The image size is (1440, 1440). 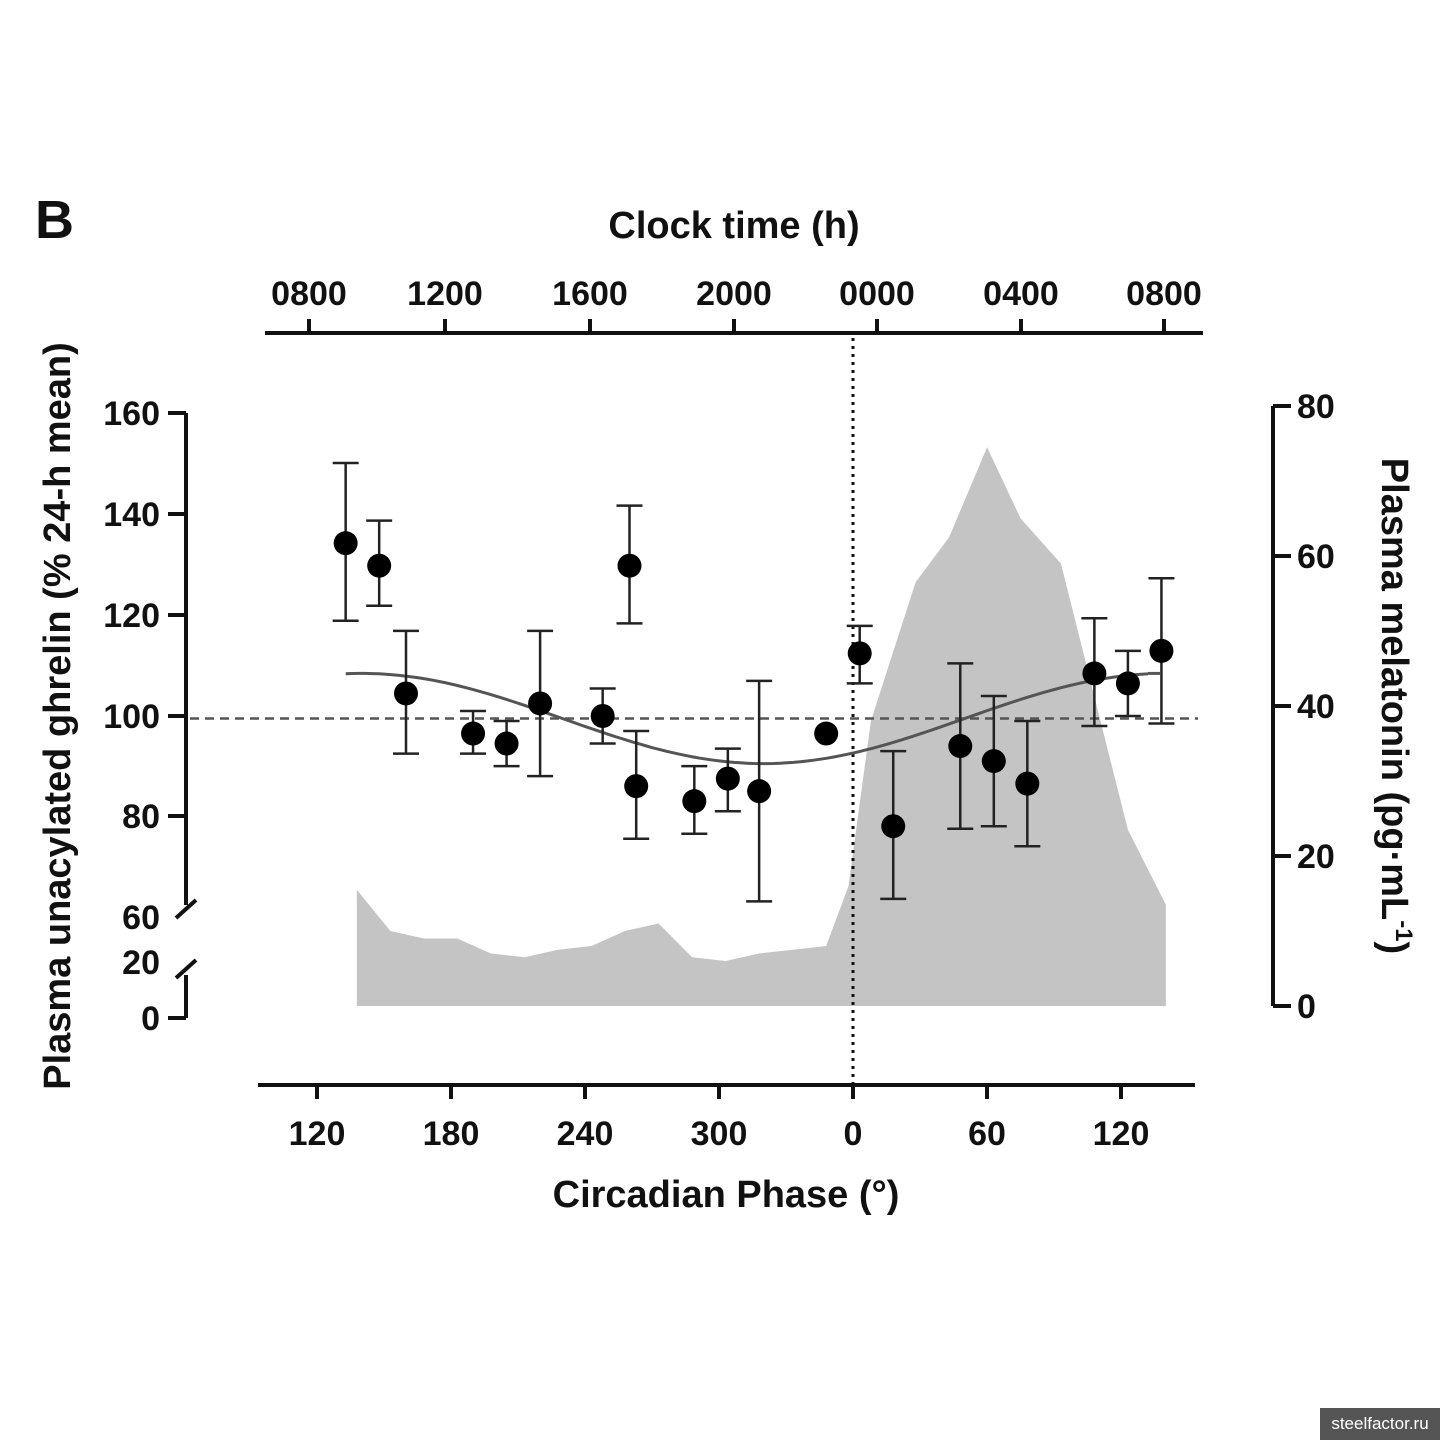 I want to click on left-tick-label: 120, so click(x=131, y=616).